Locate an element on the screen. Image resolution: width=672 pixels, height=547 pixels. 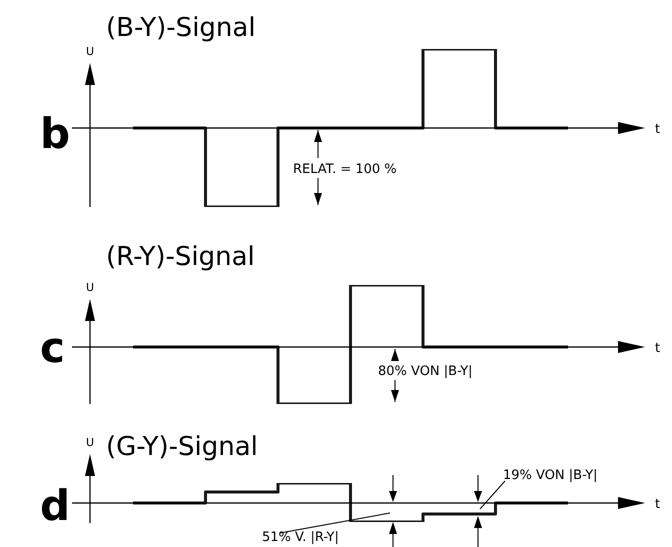
chart-title: (G-Y)-Signal is located at coordinates (182, 447).